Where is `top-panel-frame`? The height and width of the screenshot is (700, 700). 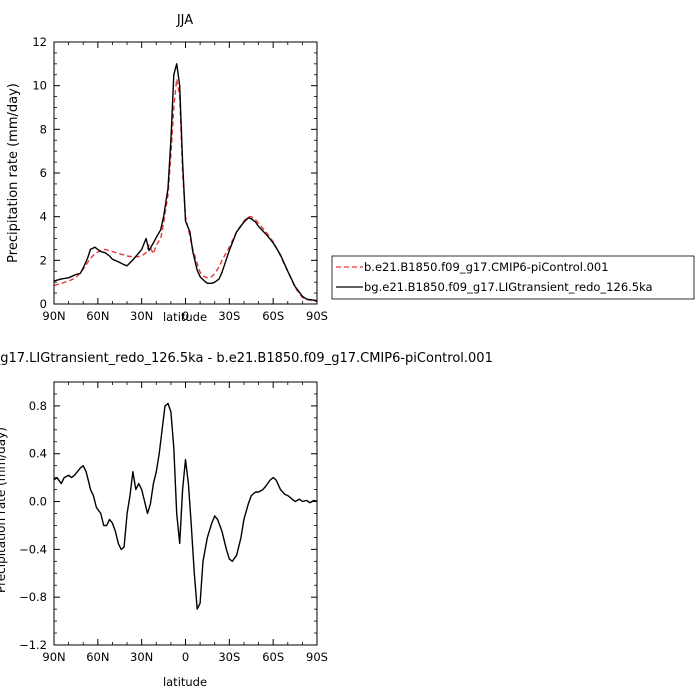
top-panel-frame is located at coordinates (185, 173).